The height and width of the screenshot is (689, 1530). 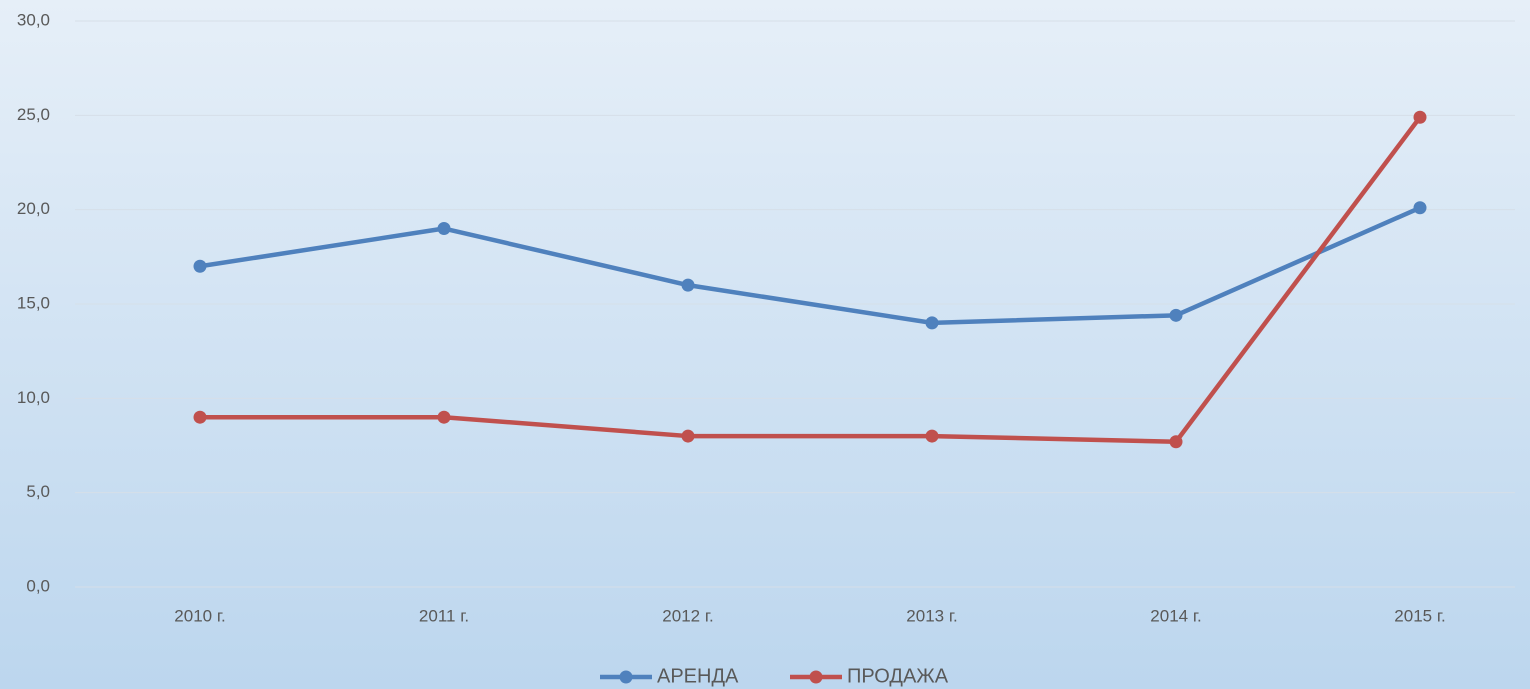 I want to click on x-tick-label: 2011 г., so click(x=444, y=615).